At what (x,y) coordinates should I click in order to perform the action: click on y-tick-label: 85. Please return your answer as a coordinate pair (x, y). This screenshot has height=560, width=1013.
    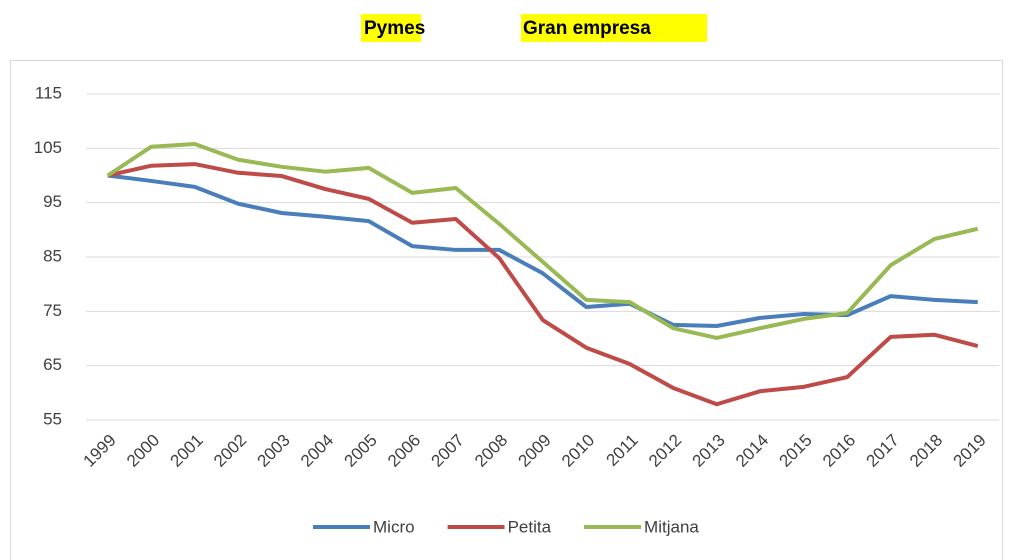
    Looking at the image, I should click on (52, 255).